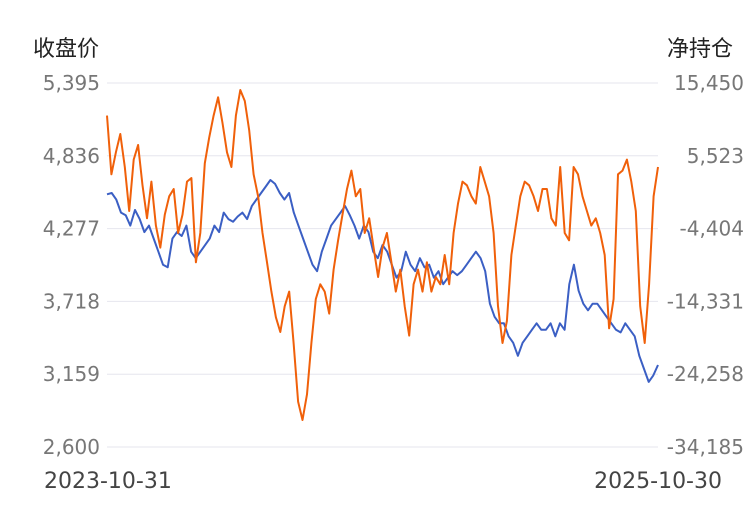 The height and width of the screenshot is (510, 750). I want to click on right-tick-label: 5,523, so click(715, 156).